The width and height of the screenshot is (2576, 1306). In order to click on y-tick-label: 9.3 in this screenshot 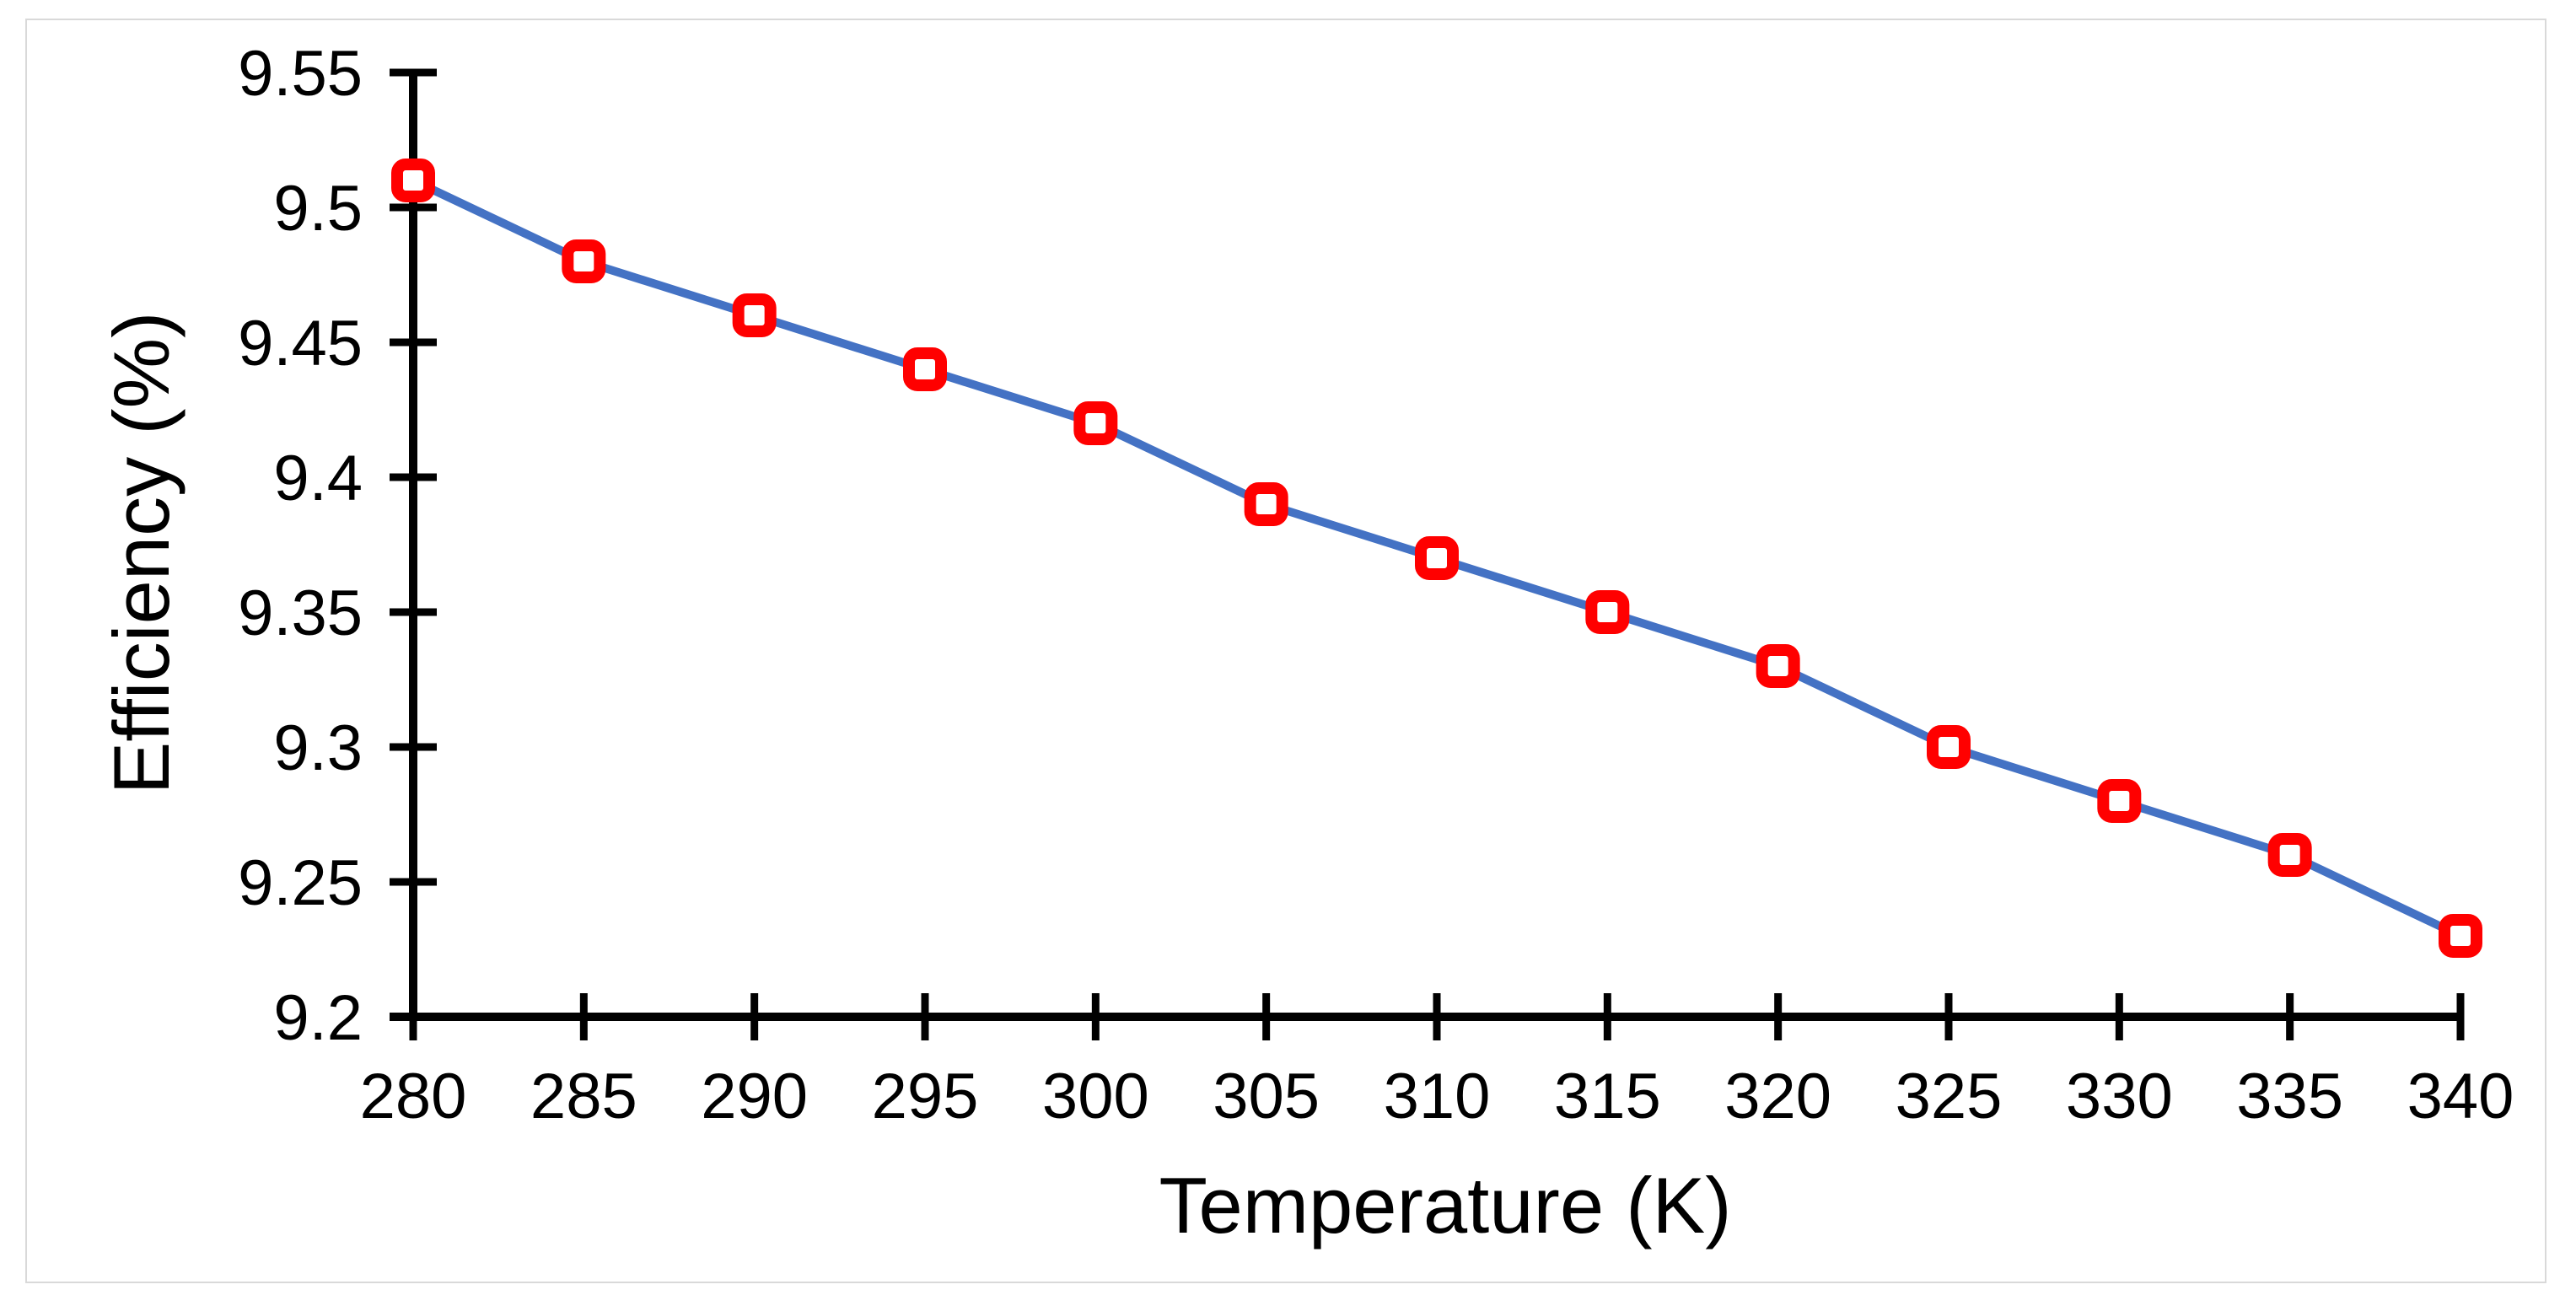, I will do `click(318, 748)`.